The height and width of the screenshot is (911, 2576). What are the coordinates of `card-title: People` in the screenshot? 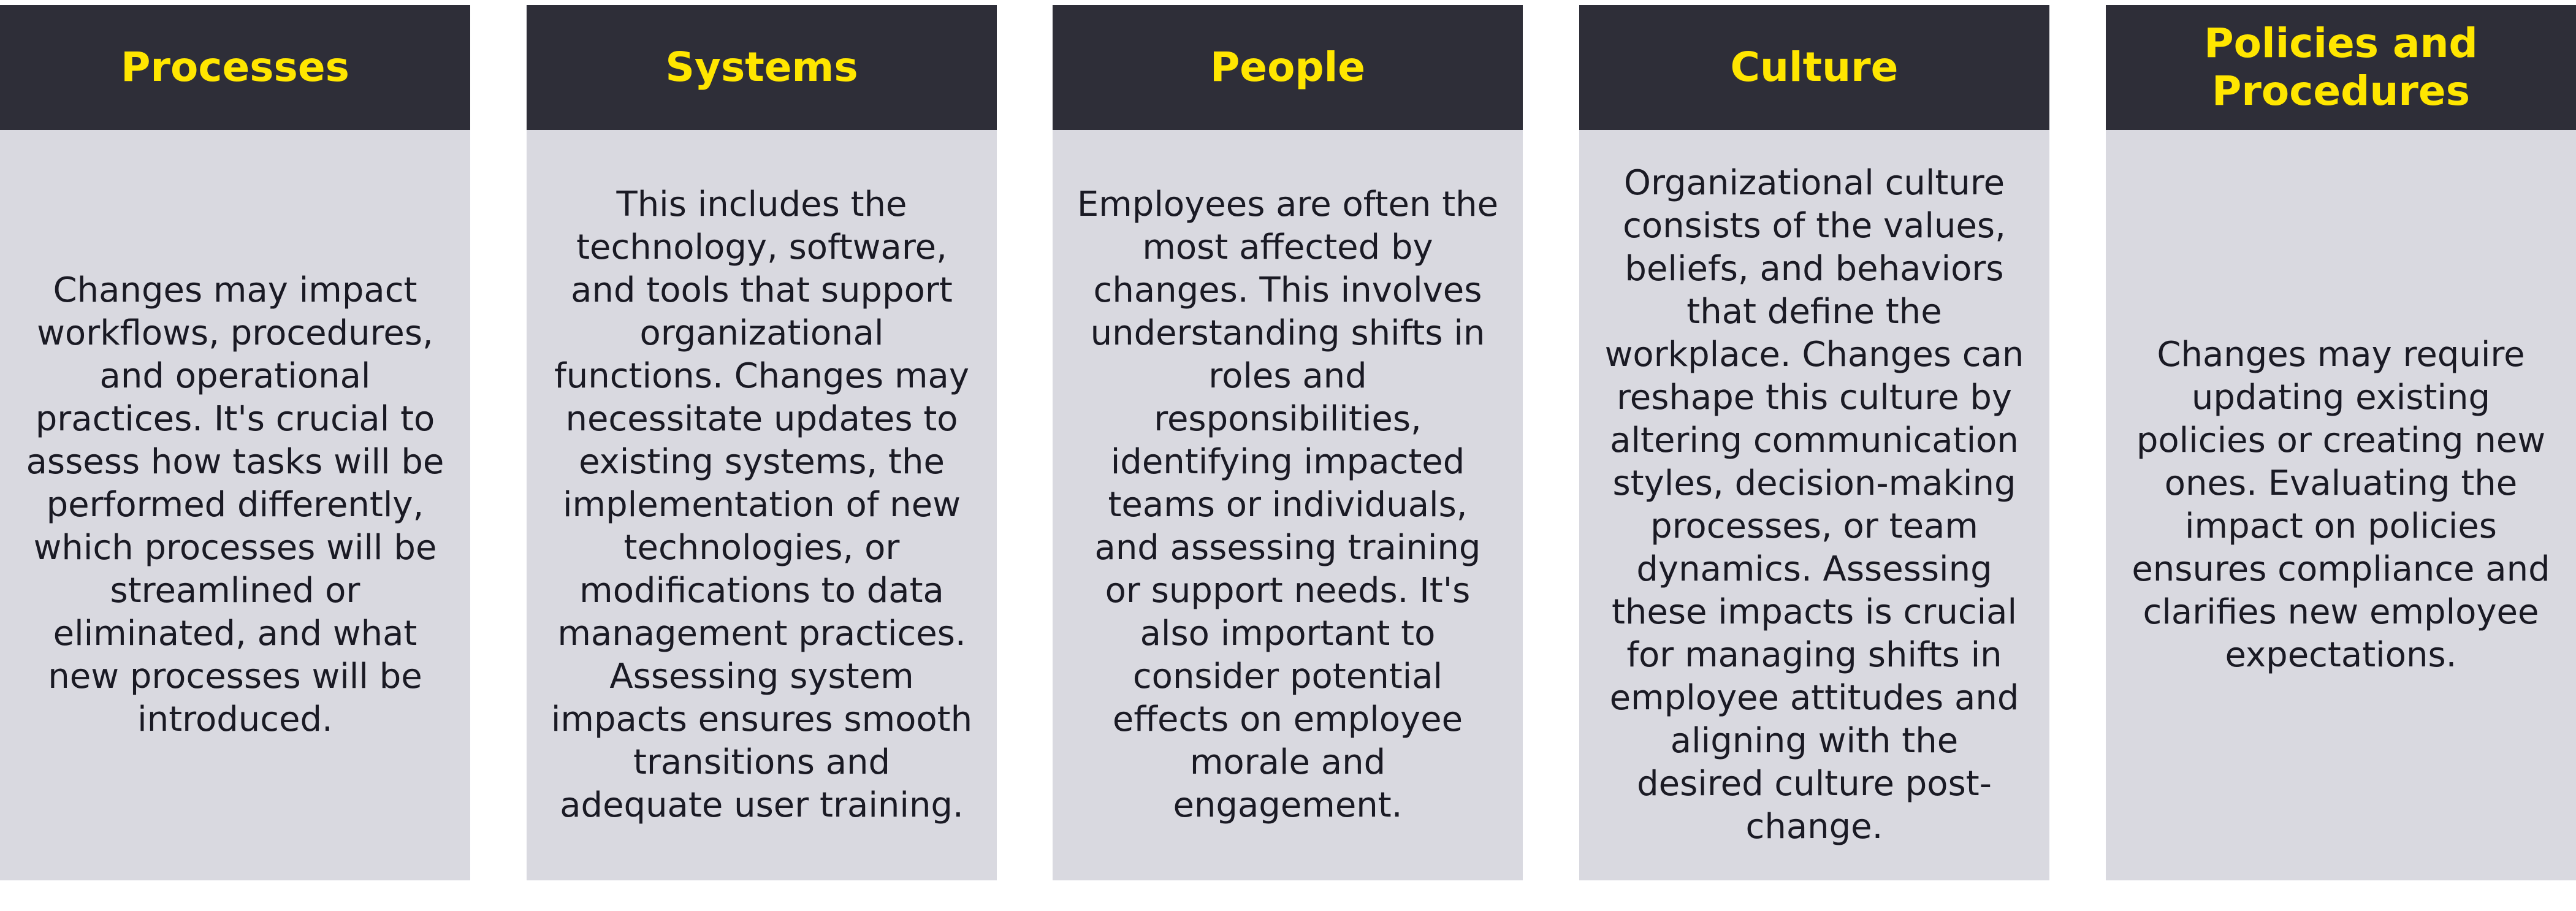 It's located at (1288, 67).